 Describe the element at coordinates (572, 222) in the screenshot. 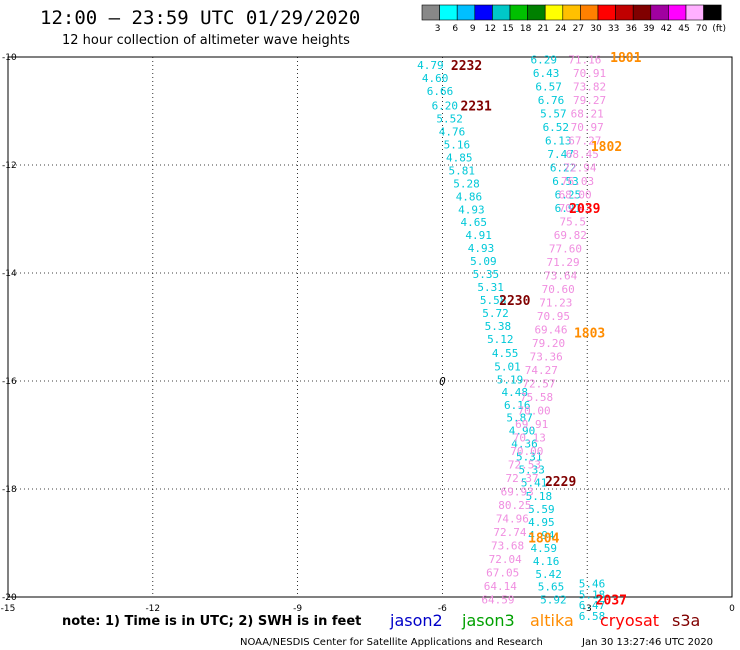

I see `swh-value: 75.5` at that location.